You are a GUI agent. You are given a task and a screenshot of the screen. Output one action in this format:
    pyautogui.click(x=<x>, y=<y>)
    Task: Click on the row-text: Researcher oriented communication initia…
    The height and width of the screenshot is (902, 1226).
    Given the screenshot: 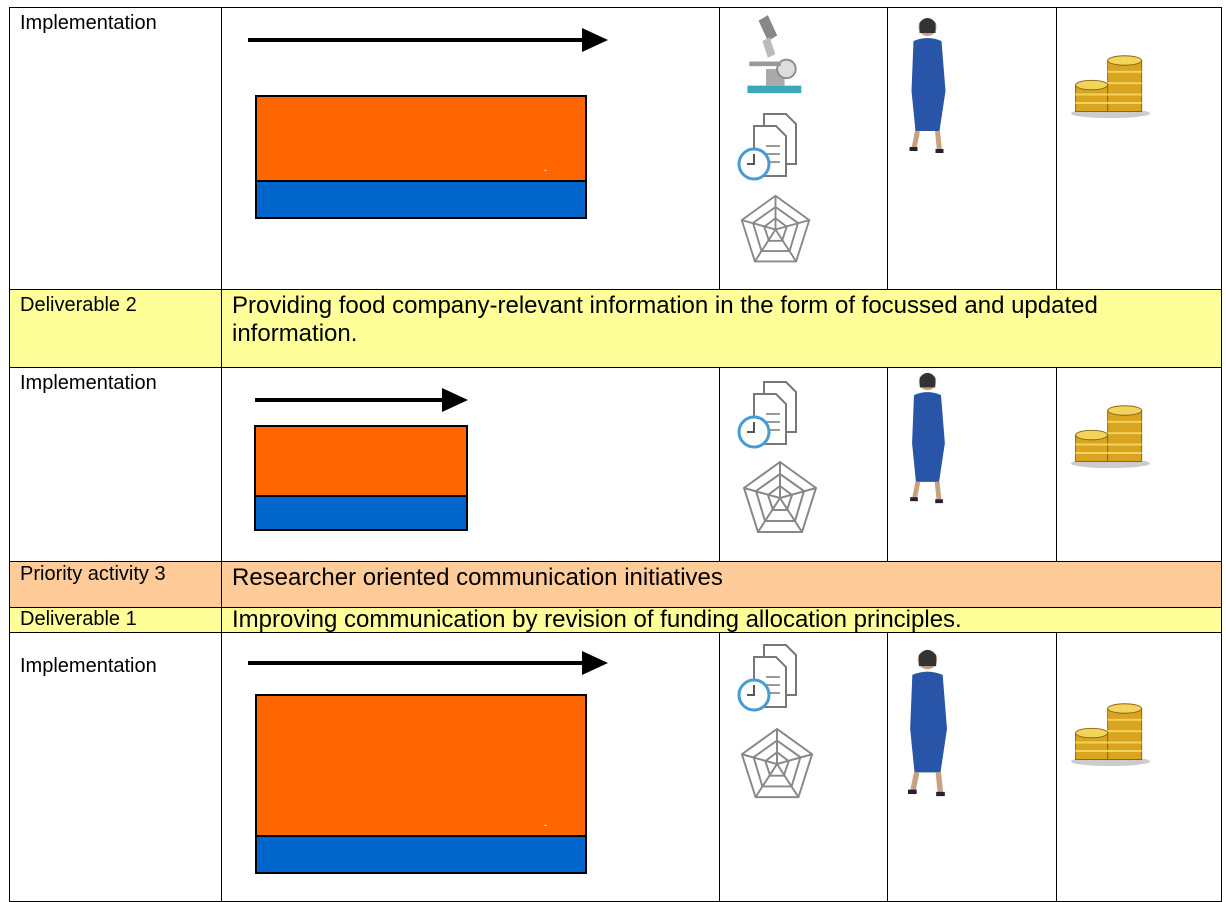 What is the action you would take?
    pyautogui.click(x=721, y=584)
    